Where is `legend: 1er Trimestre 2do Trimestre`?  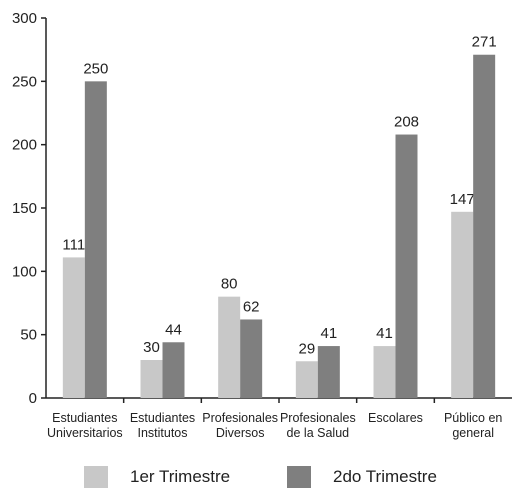 legend: 1er Trimestre 2do Trimestre is located at coordinates (256, 479).